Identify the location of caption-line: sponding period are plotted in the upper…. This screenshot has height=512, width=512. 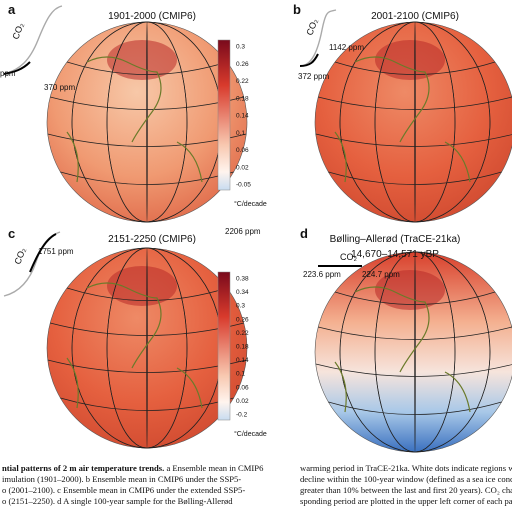
(406, 501).